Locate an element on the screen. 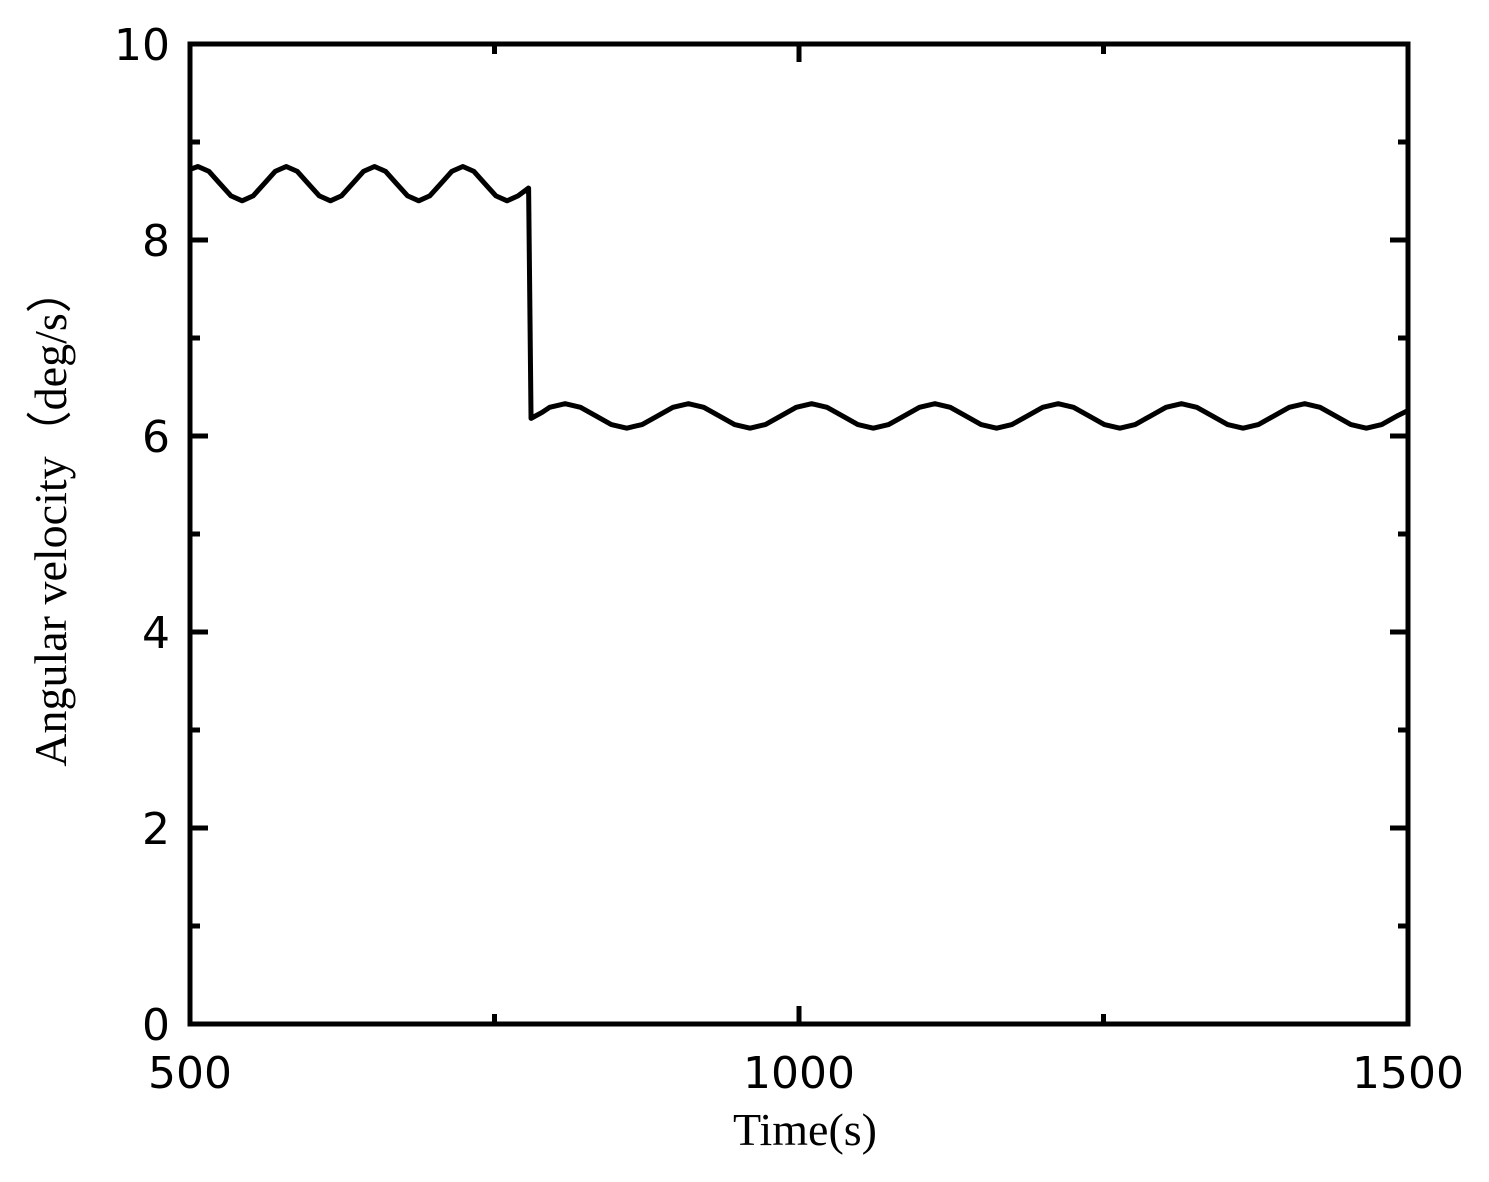  y-tick-label: 2 is located at coordinates (156, 829).